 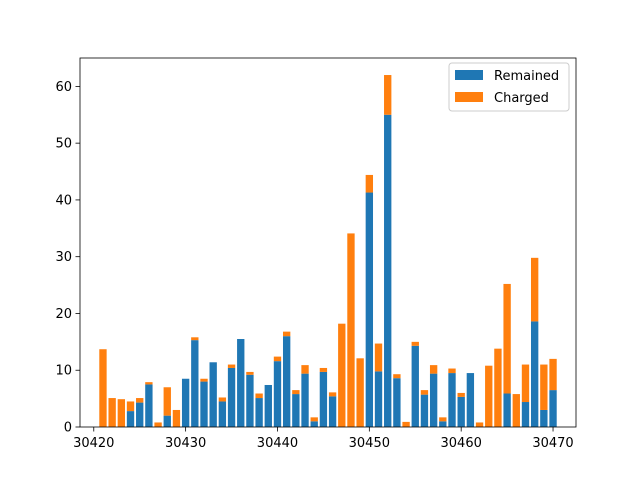 What do you see at coordinates (93, 443) in the screenshot?
I see `x-tick-label-30420: 30420` at bounding box center [93, 443].